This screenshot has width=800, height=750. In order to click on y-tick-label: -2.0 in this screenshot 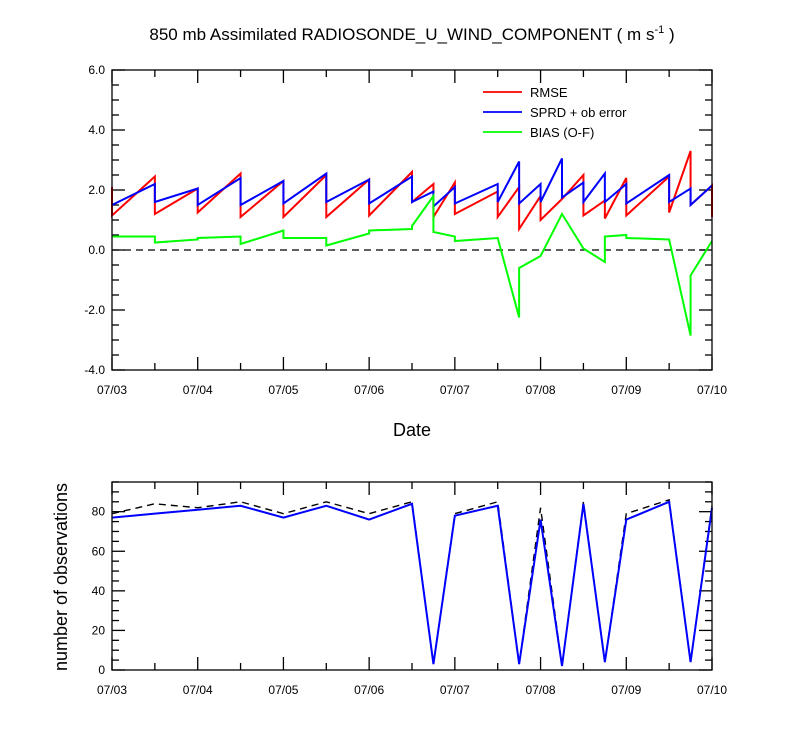, I will do `click(94, 310)`.